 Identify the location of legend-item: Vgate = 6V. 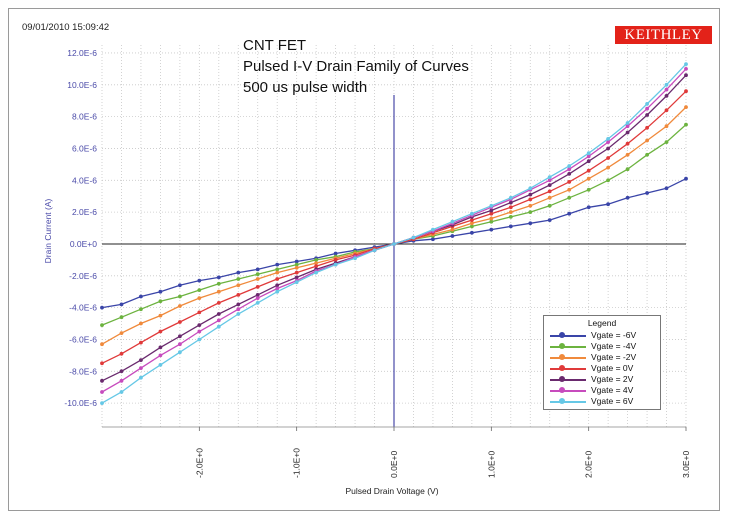
(602, 401).